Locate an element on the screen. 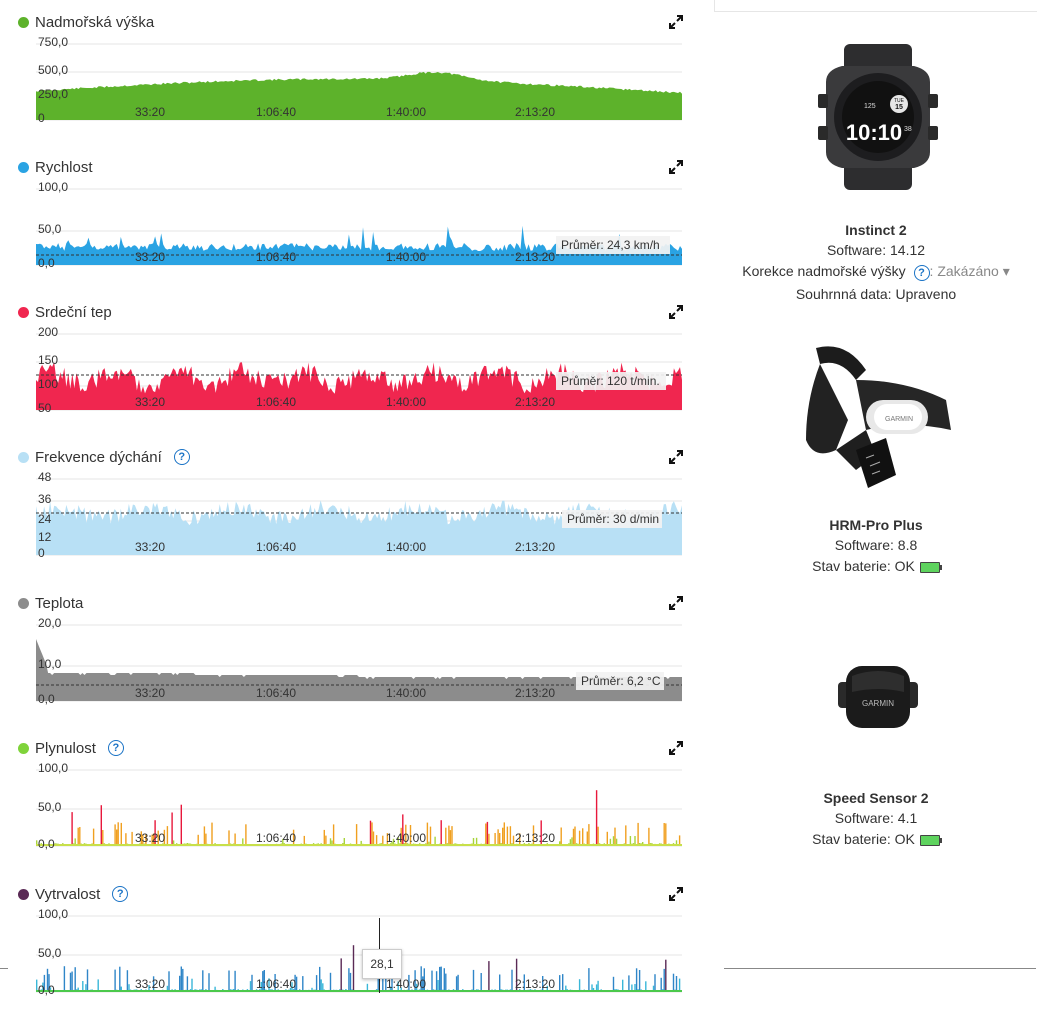 This screenshot has height=1022, width=1037. y-tick-label: 50 is located at coordinates (45, 408).